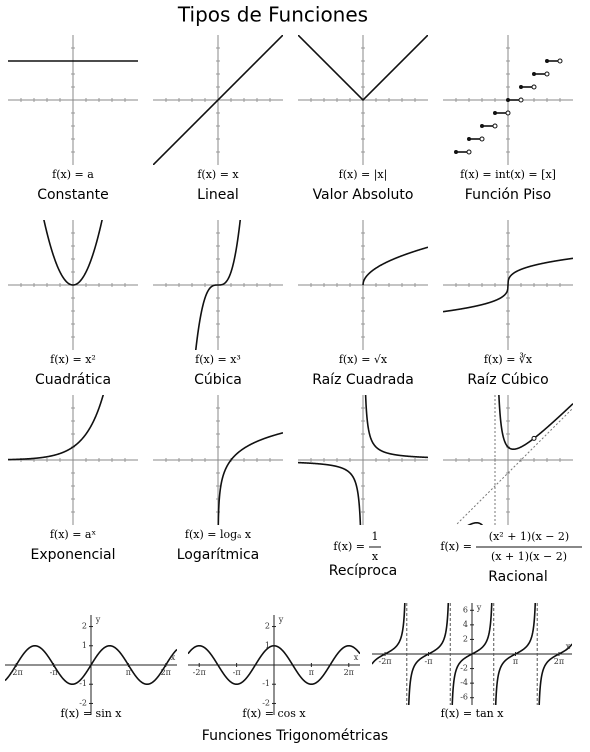 This screenshot has height=752, width=590. Describe the element at coordinates (218, 195) in the screenshot. I see `function-name: Lineal` at that location.